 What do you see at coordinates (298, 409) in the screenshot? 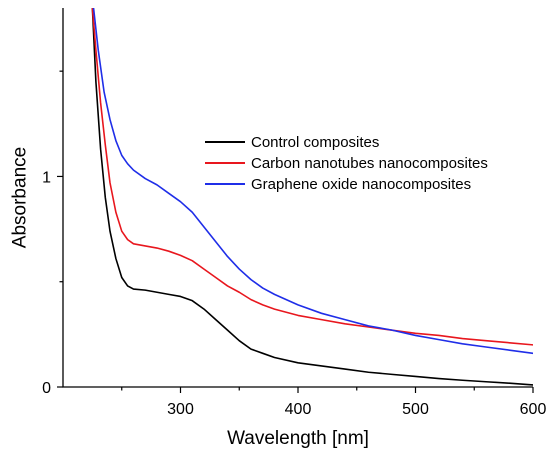
I see `x-tick-label: 400` at bounding box center [298, 409].